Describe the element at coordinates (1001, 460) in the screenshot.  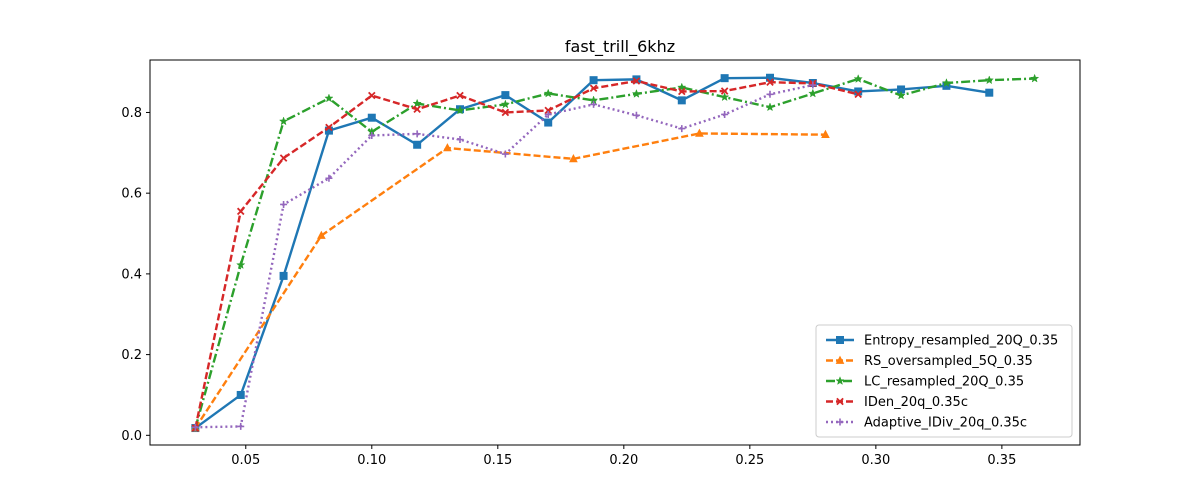
I see `x-tick-label: 0.35` at that location.